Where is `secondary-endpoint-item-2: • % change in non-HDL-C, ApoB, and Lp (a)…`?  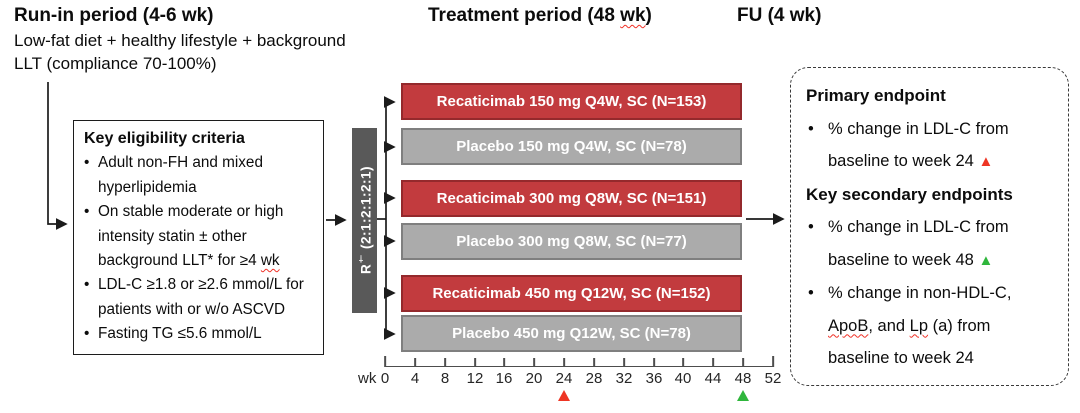 secondary-endpoint-item-2: • % change in non-HDL-C, ApoB, and Lp (a)… is located at coordinates (931, 326).